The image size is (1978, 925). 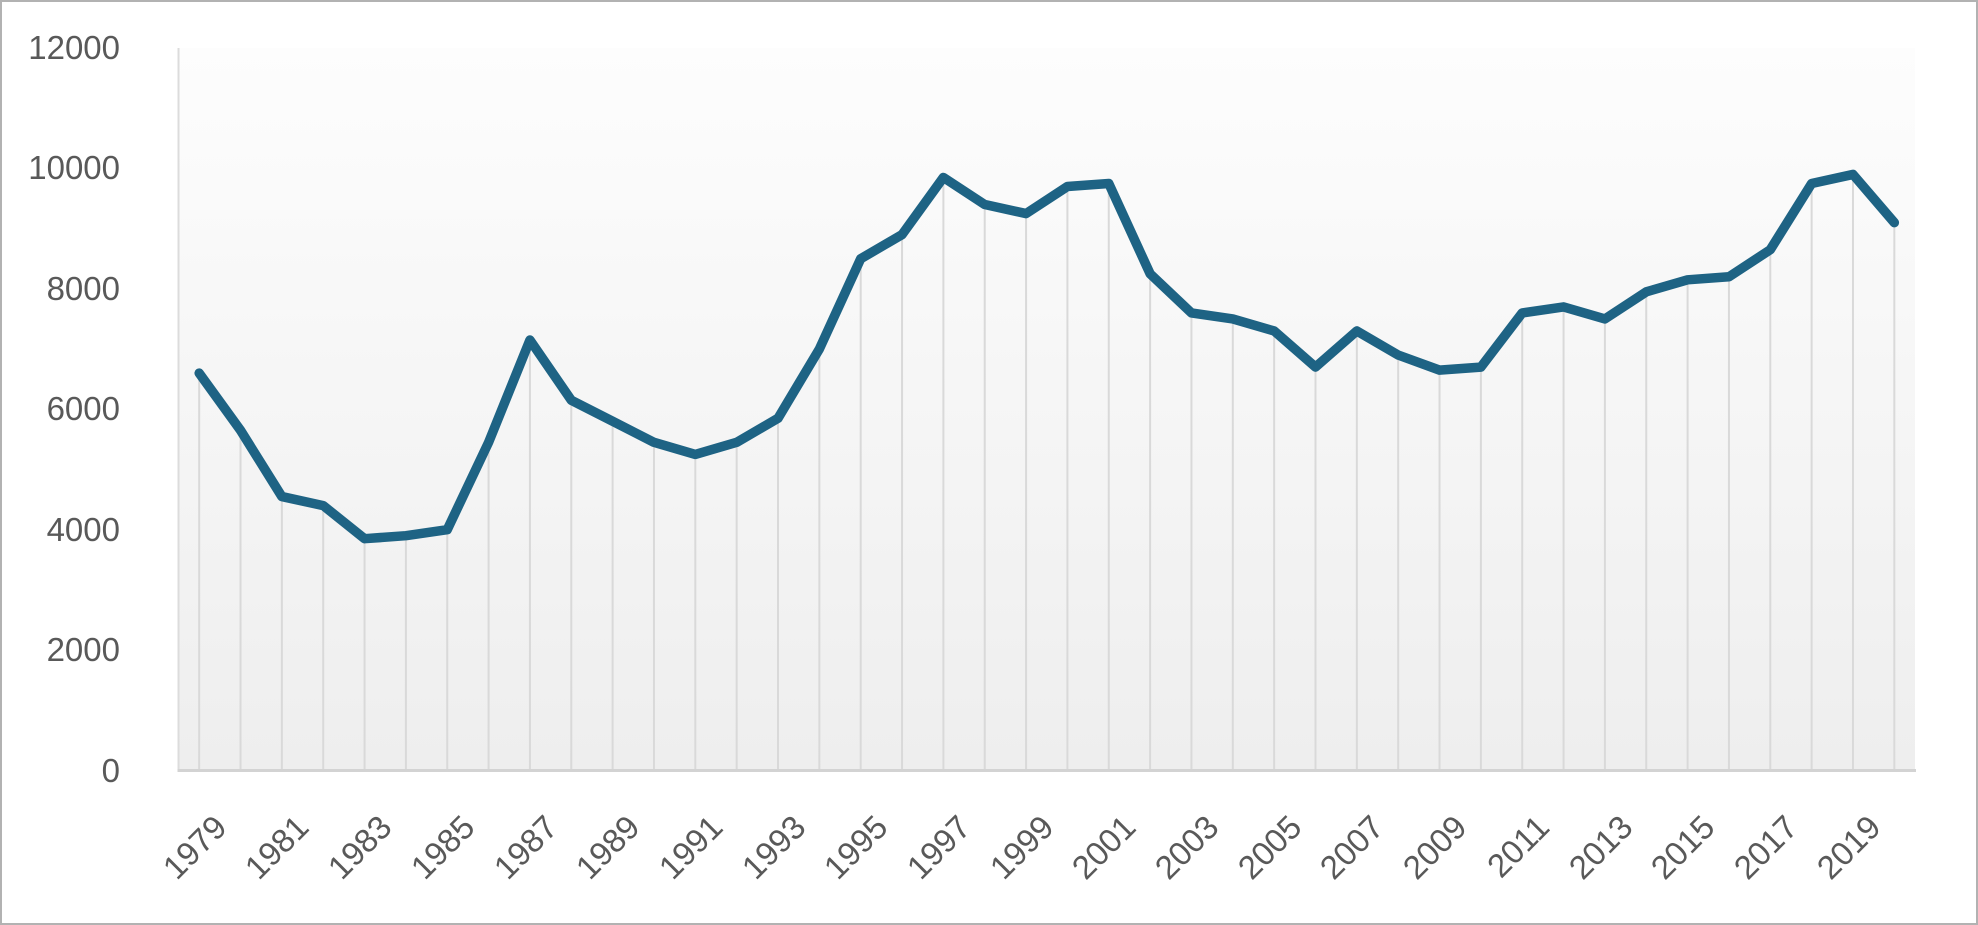 I want to click on y-axis-tick-label: 4000, so click(x=83, y=529).